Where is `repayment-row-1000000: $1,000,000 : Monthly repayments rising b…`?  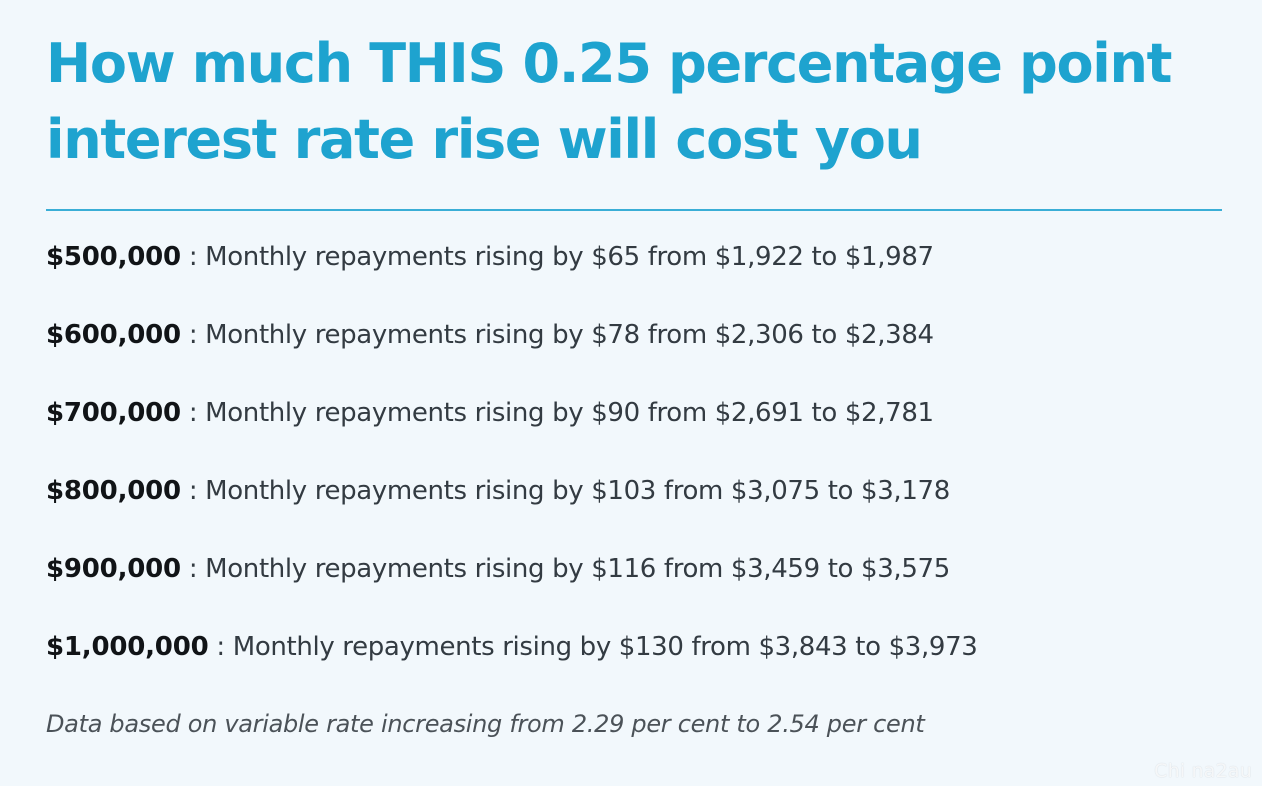
repayment-row-1000000: $1,000,000 : Monthly repayments rising b… is located at coordinates (512, 647).